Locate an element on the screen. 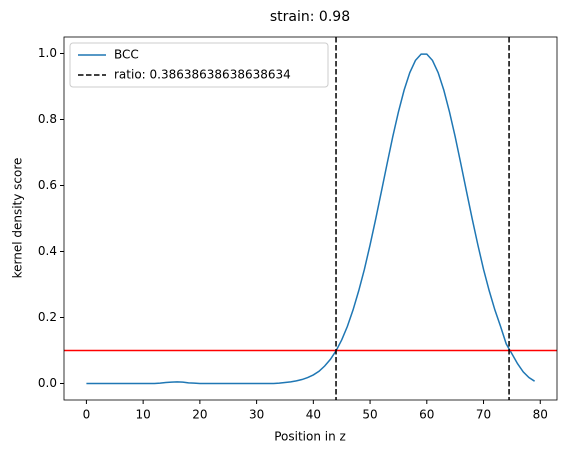  legend-label: BCC is located at coordinates (126, 55).